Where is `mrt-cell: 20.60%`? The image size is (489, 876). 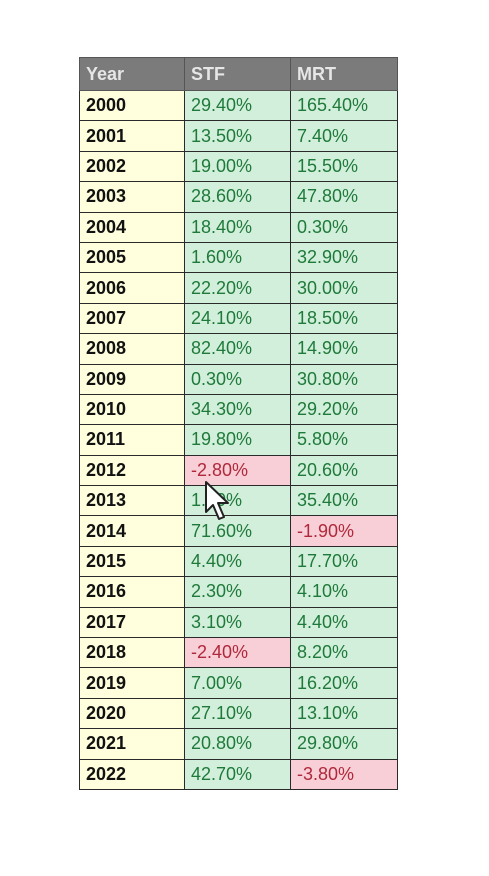
mrt-cell: 20.60% is located at coordinates (344, 470).